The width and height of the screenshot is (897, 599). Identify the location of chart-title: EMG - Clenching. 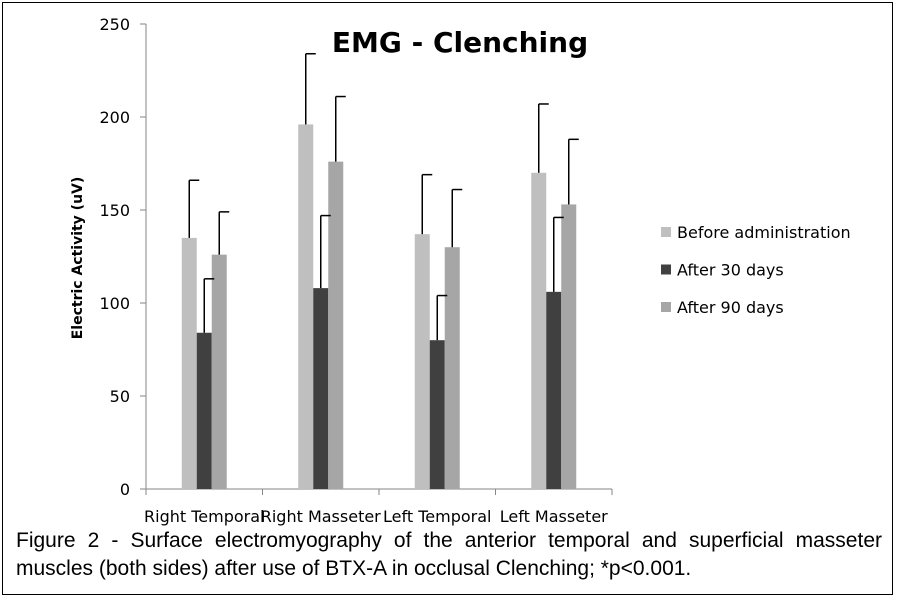
(460, 42).